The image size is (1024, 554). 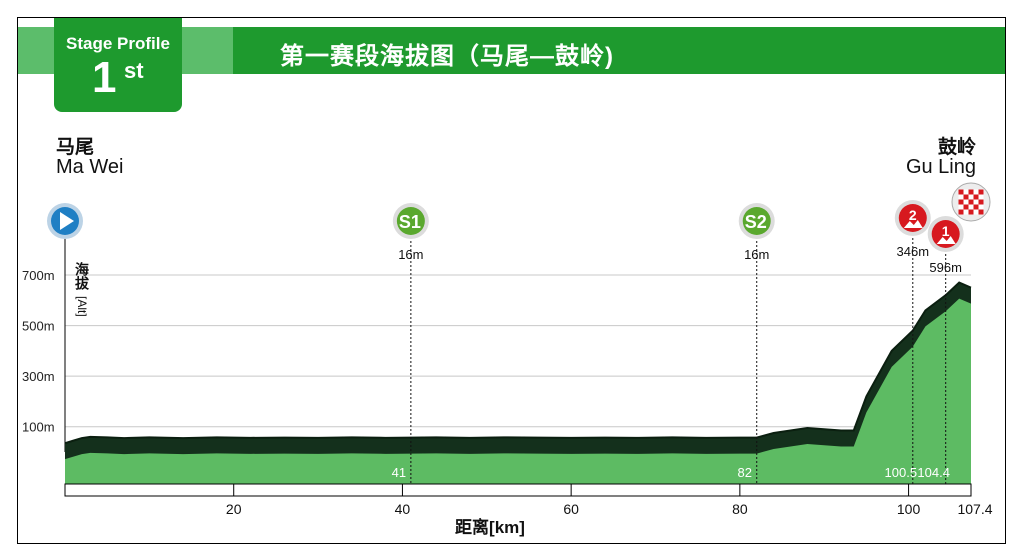 I want to click on sprint-marker-label: S1, so click(x=410, y=222).